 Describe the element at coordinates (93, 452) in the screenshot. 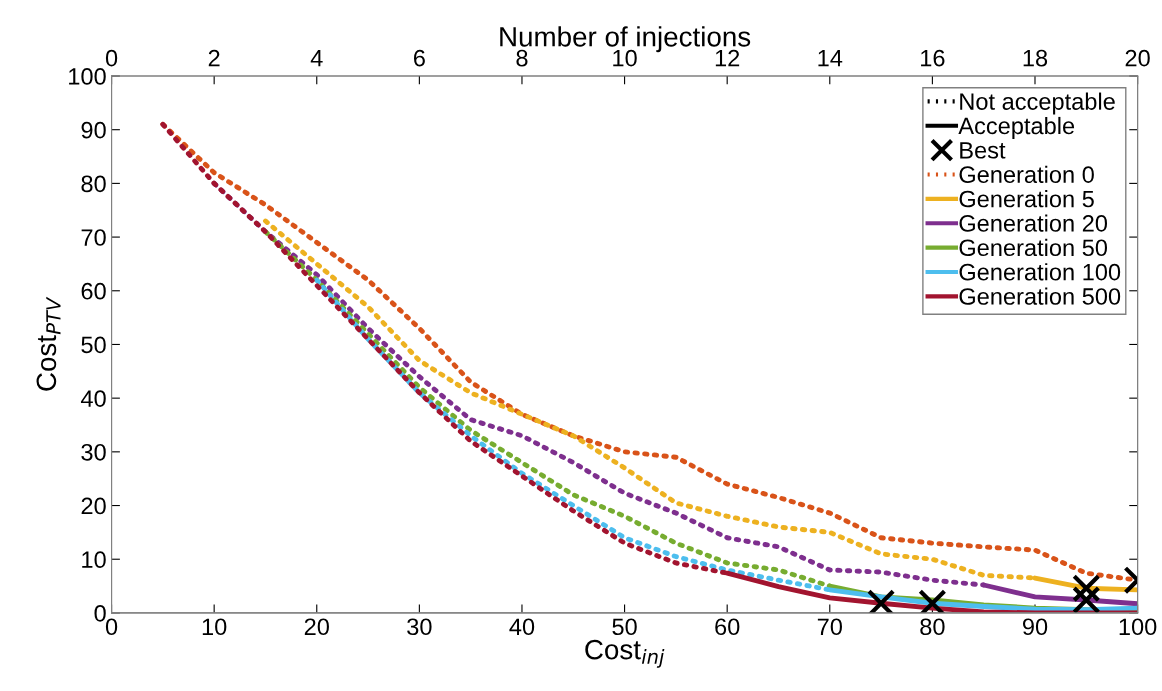

I see `y-tick-label: 30` at that location.